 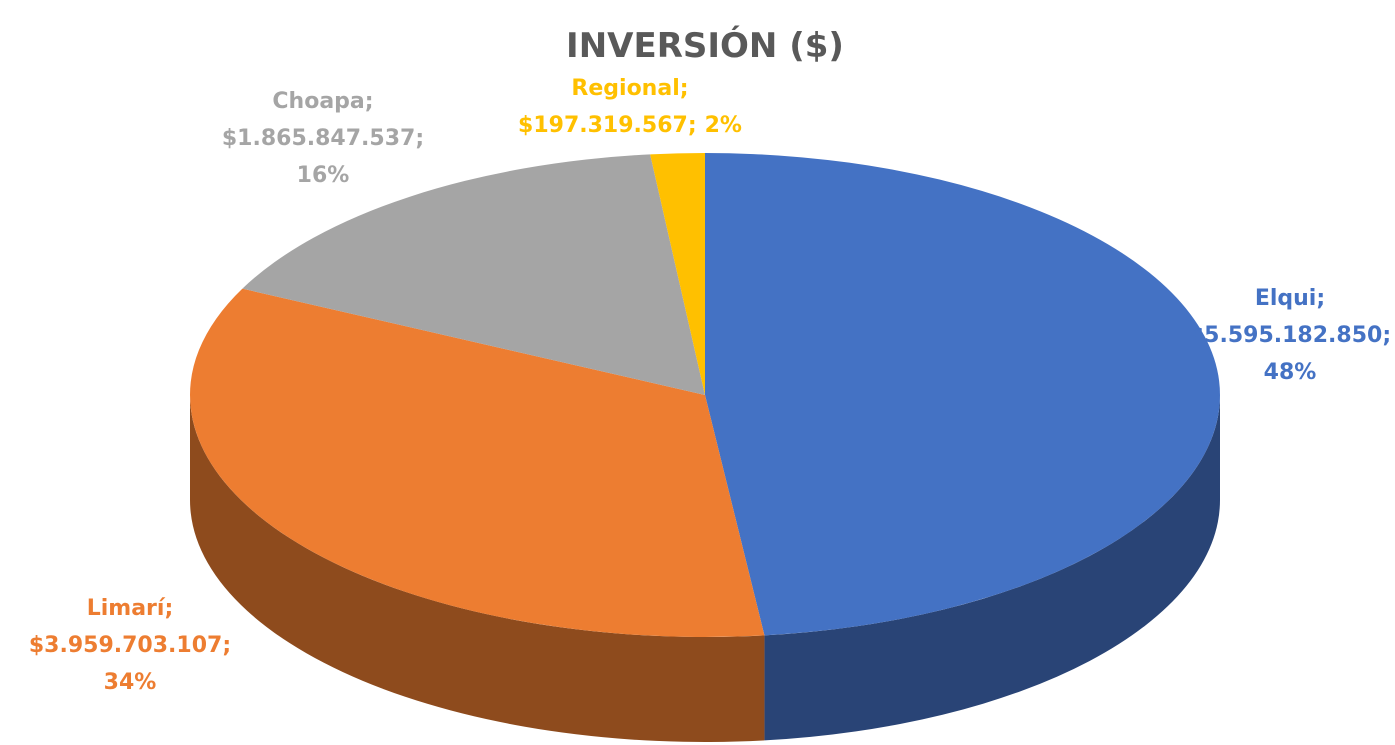 I want to click on data-label: Regional; $197.319.567; 2%, so click(x=630, y=107).